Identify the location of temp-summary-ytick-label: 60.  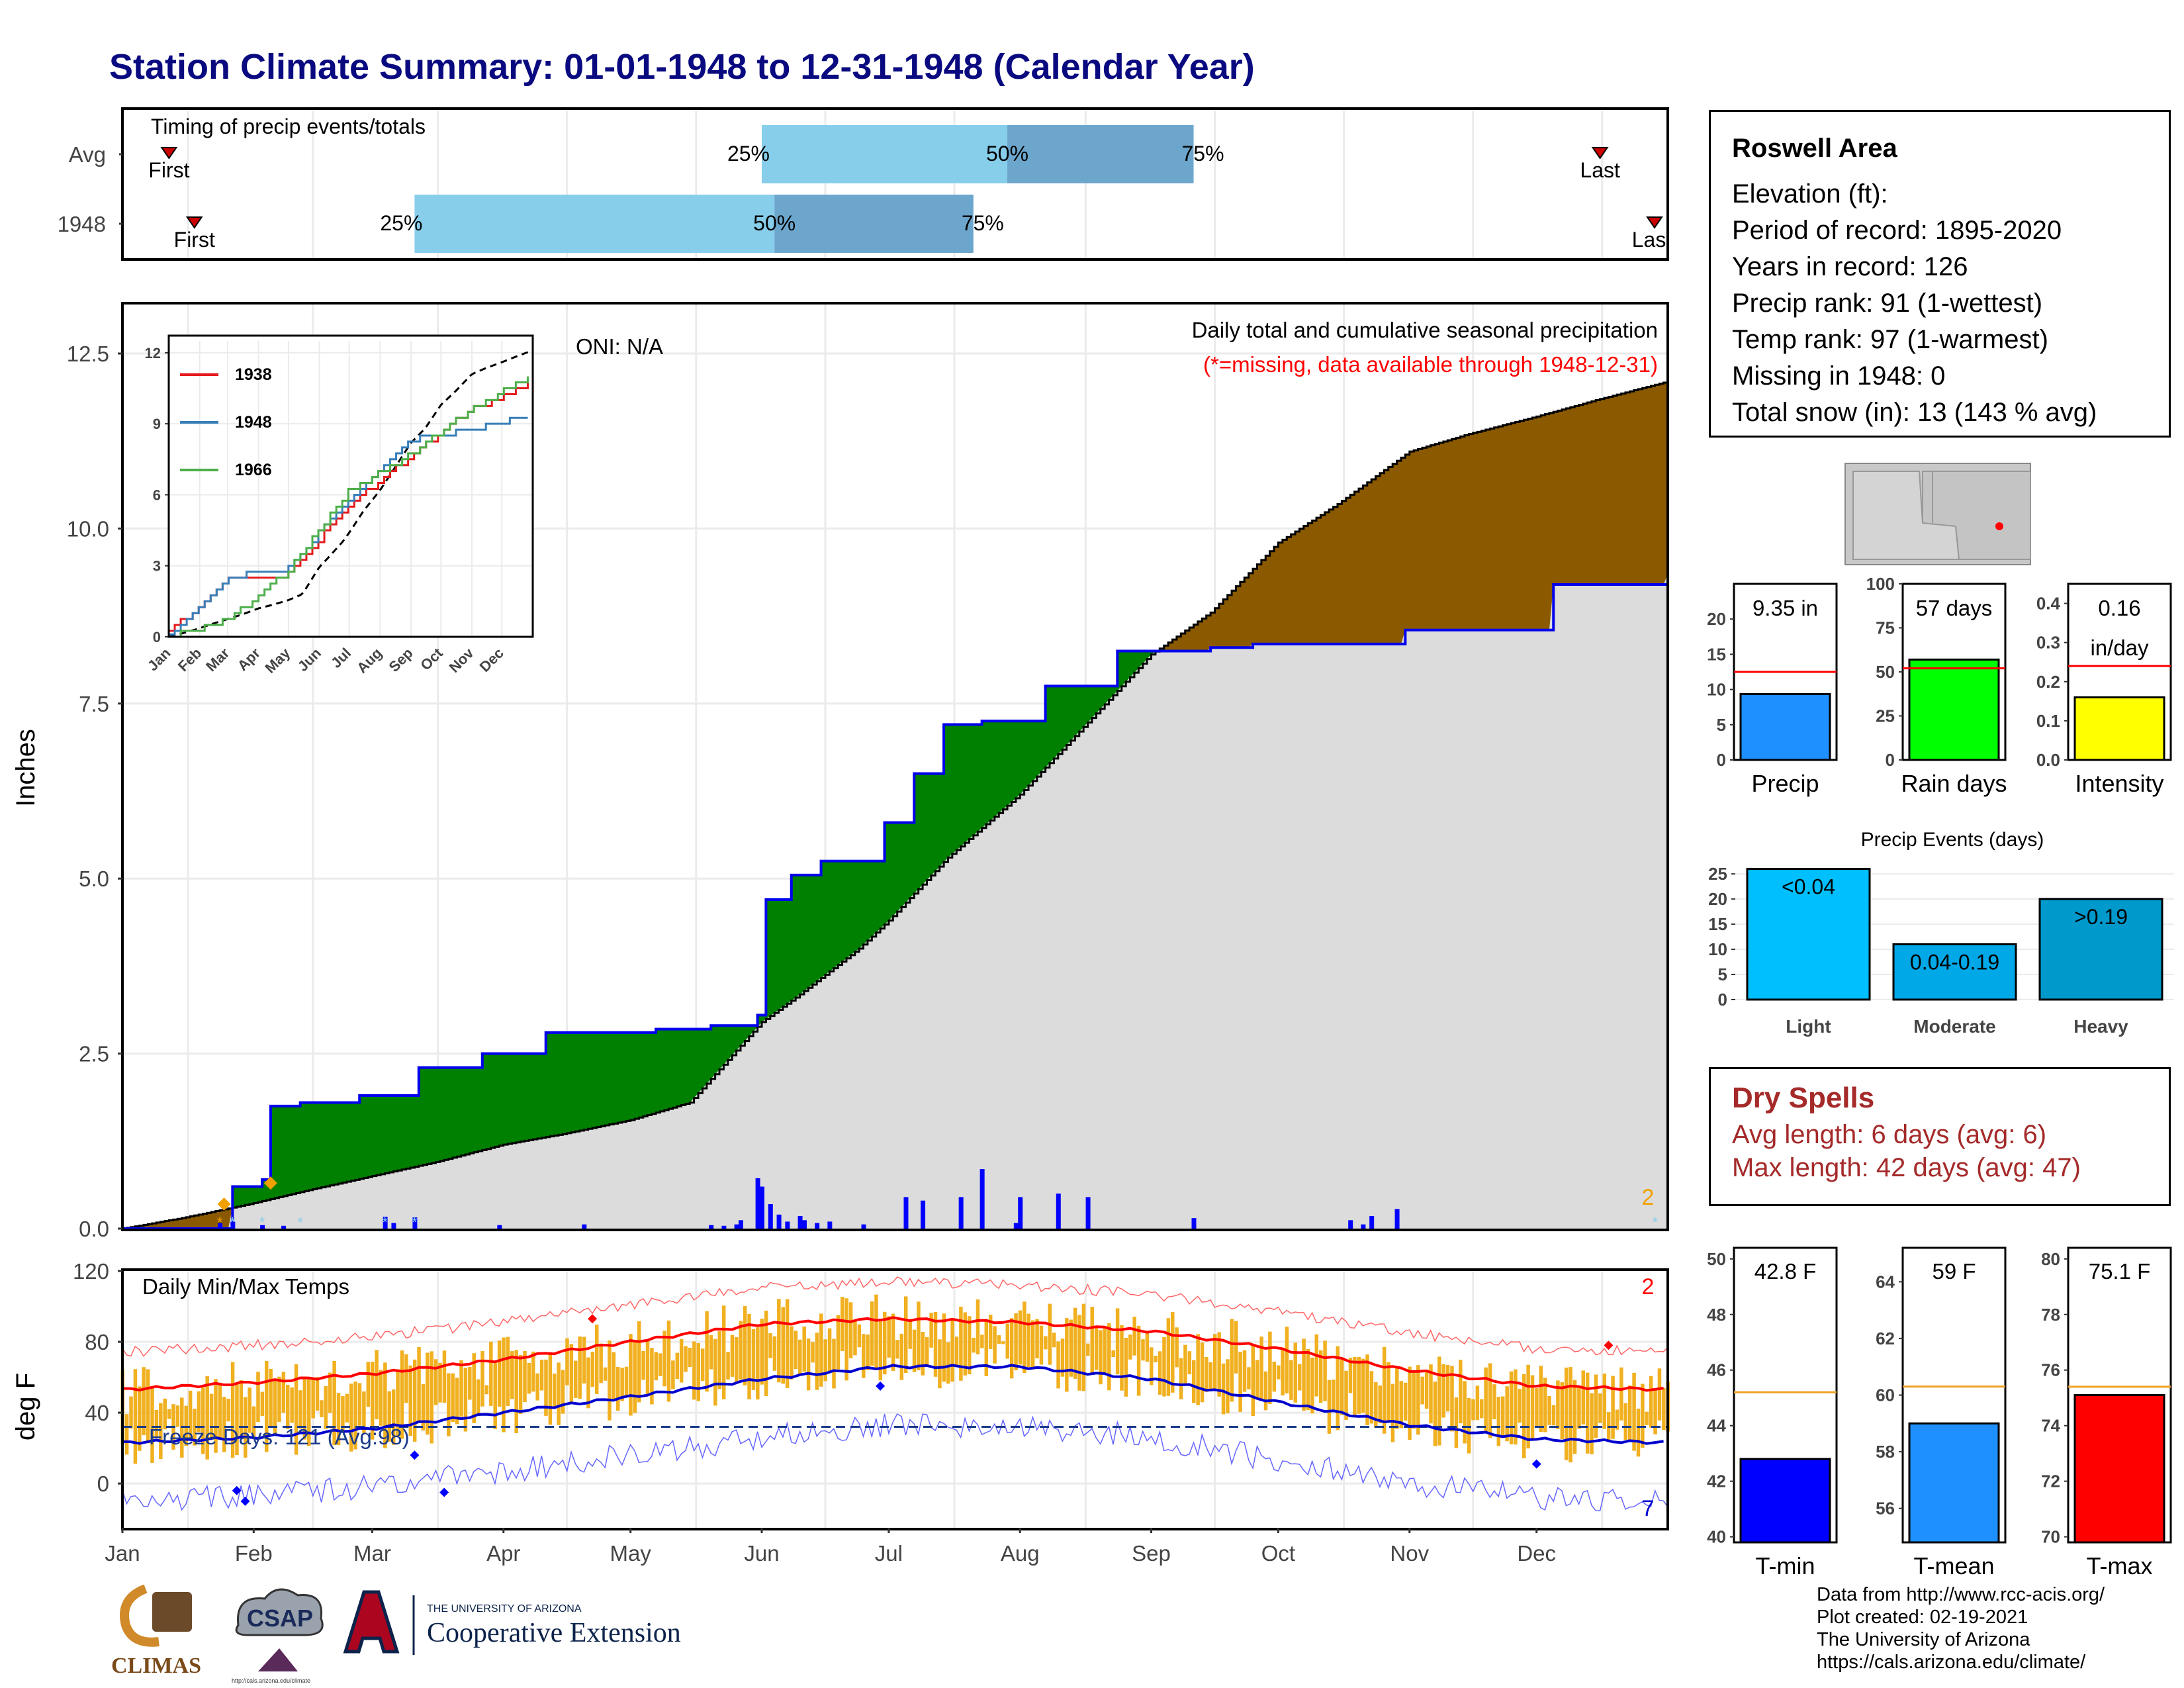
(1885, 1395).